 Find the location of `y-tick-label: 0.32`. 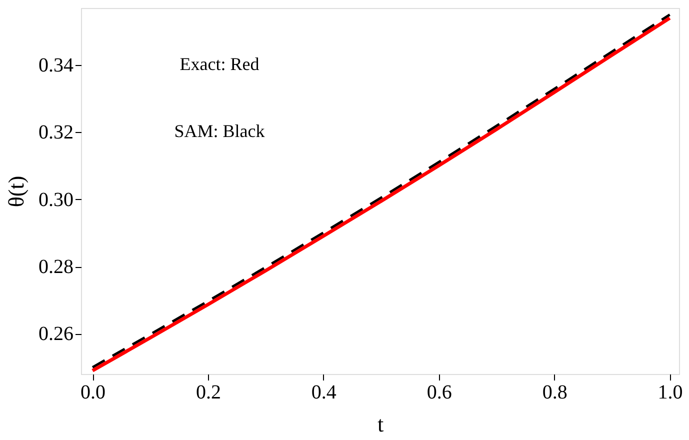

y-tick-label: 0.32 is located at coordinates (56, 133).